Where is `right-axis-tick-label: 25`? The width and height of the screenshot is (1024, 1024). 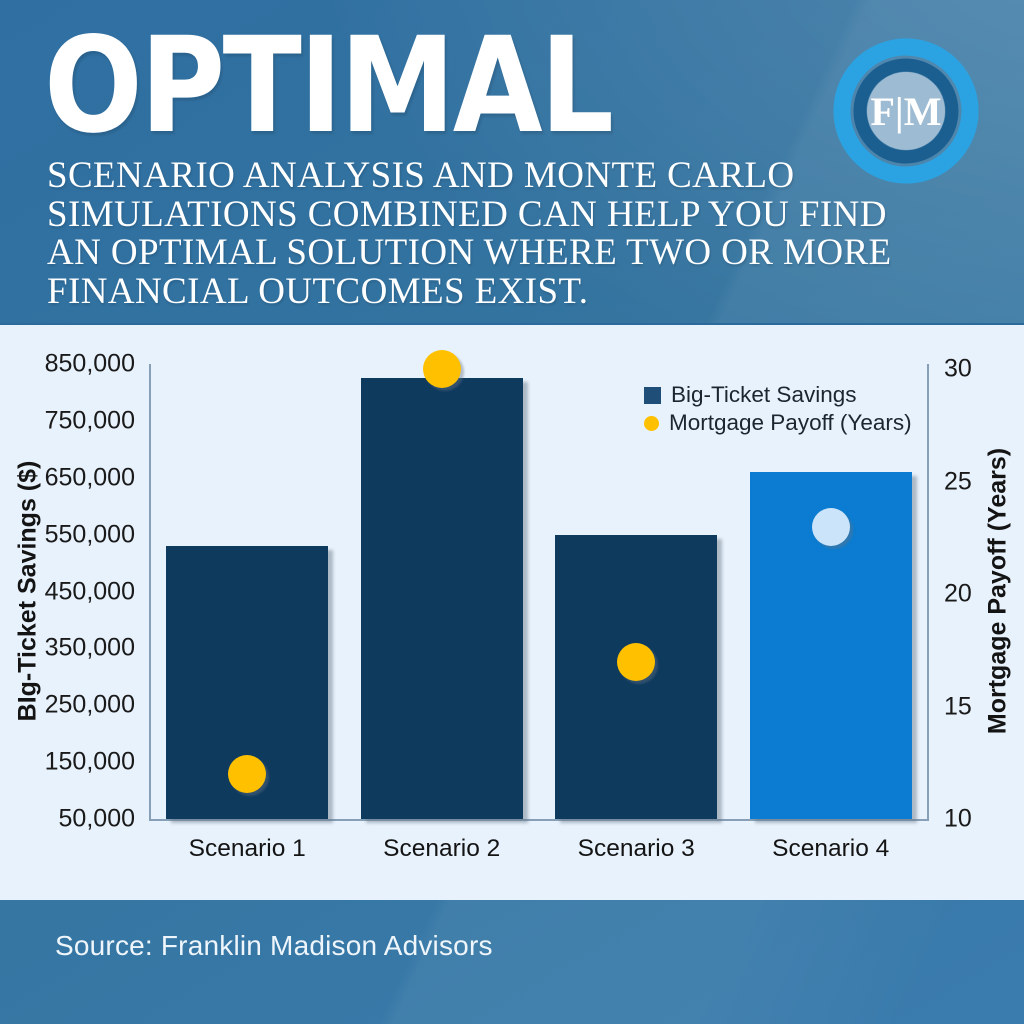 right-axis-tick-label: 25 is located at coordinates (958, 481).